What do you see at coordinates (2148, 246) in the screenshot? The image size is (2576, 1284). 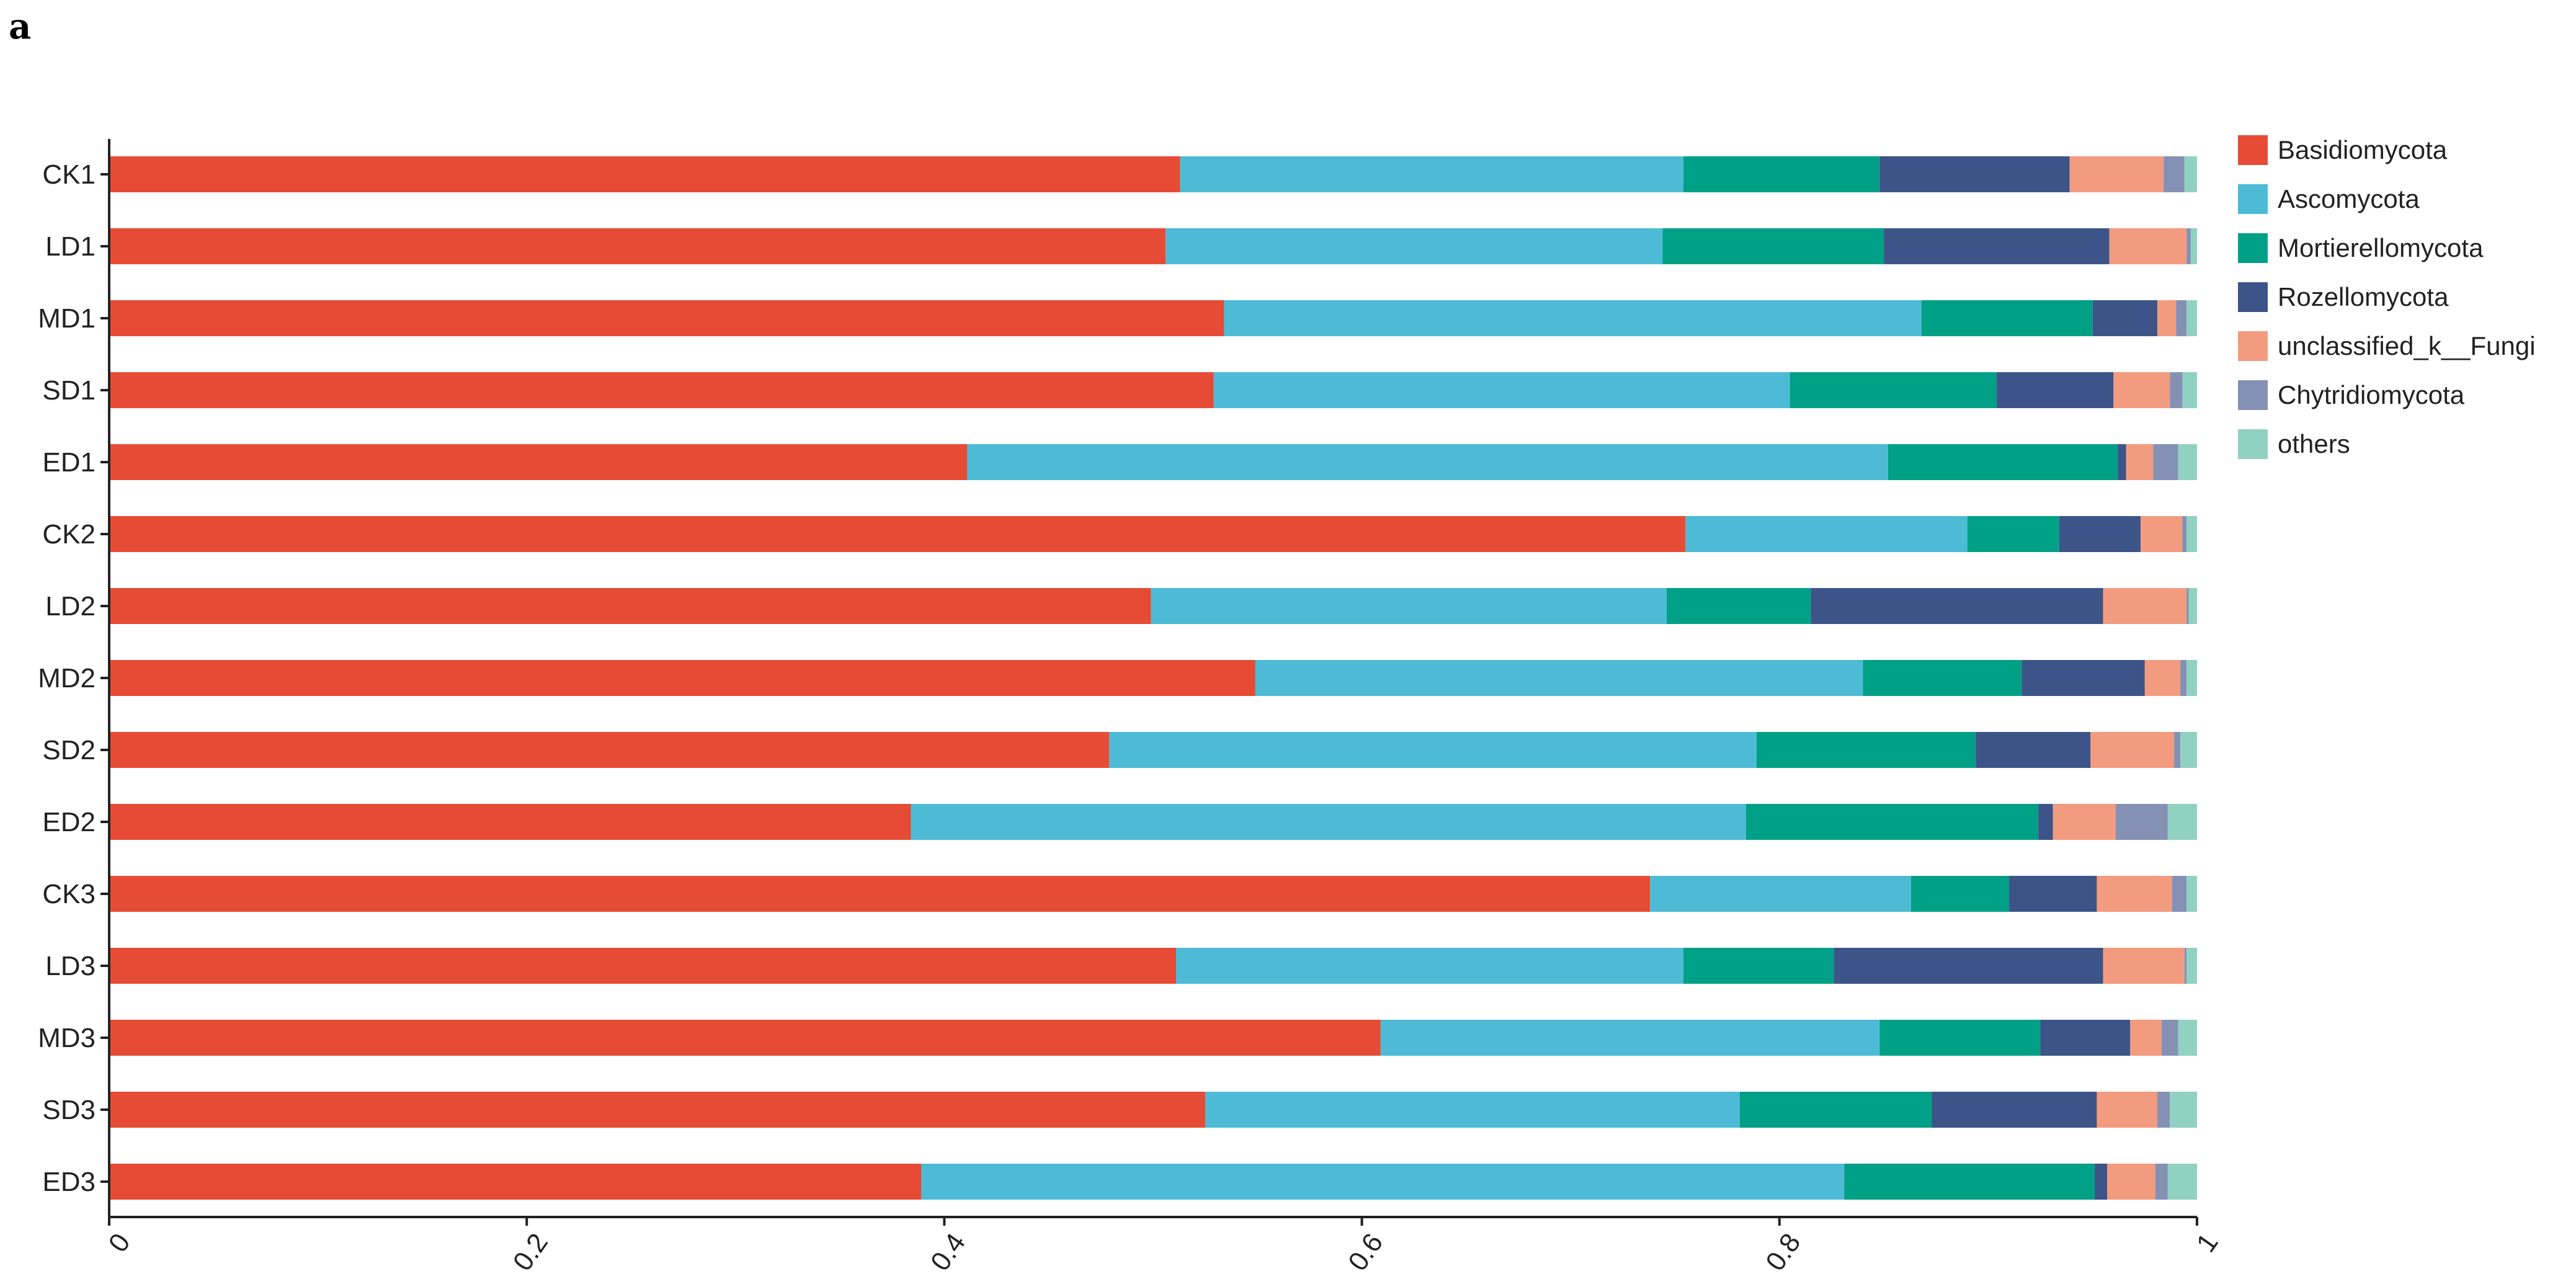 I see `bar-segment-LD1-unclassified_k__Fungi` at bounding box center [2148, 246].